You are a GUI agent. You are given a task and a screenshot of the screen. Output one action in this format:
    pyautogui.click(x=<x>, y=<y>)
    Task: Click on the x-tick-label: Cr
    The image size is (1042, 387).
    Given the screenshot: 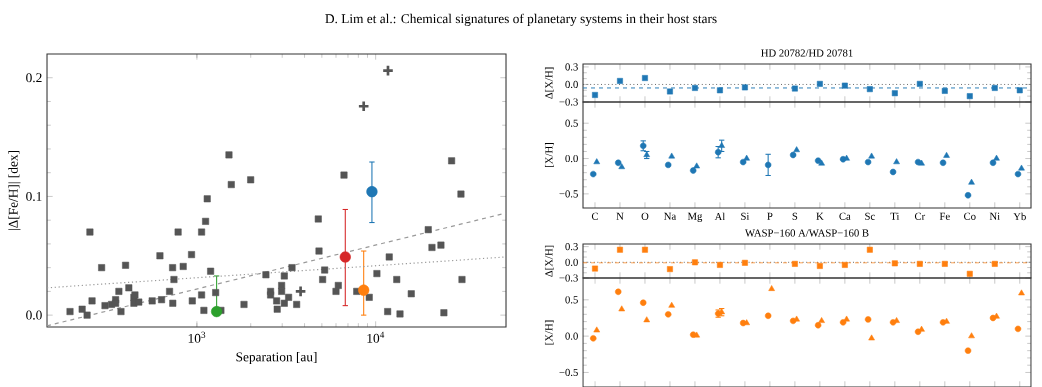 What is the action you would take?
    pyautogui.click(x=920, y=216)
    